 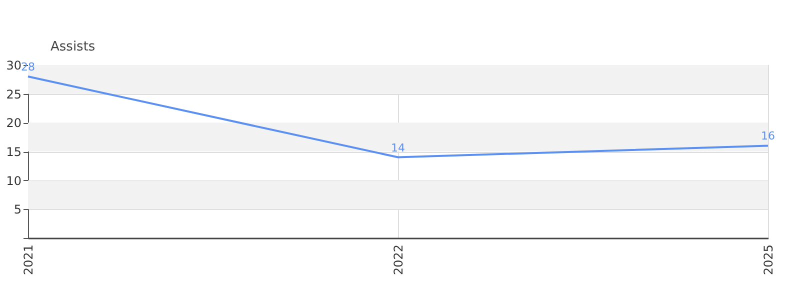 What do you see at coordinates (768, 136) in the screenshot?
I see `data-label: 16` at bounding box center [768, 136].